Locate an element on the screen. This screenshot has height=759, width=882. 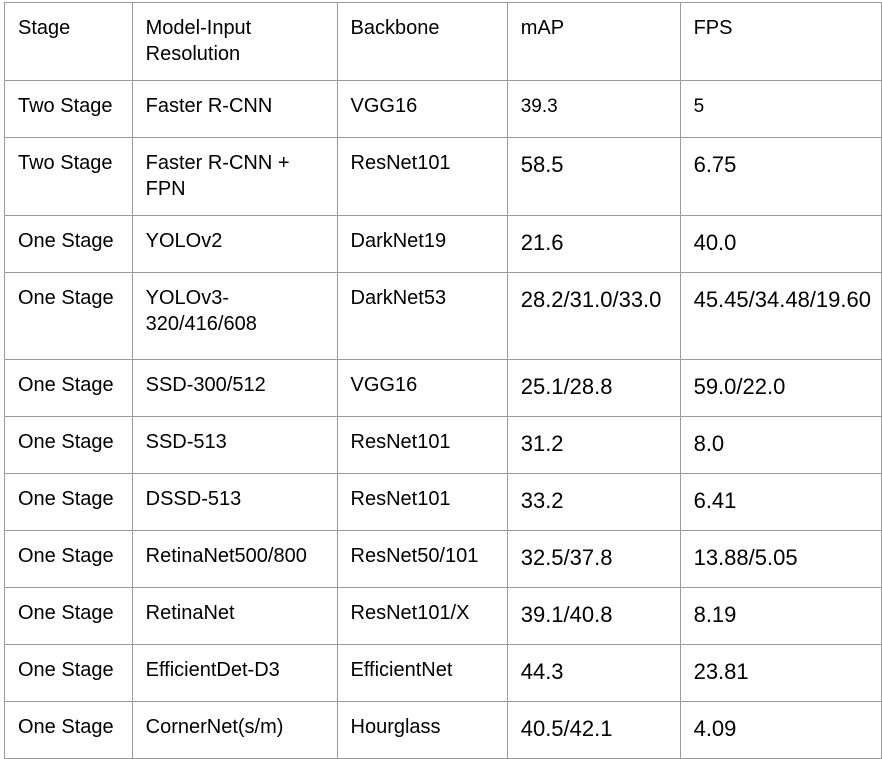
cell-fps: 8.0 is located at coordinates (780, 445).